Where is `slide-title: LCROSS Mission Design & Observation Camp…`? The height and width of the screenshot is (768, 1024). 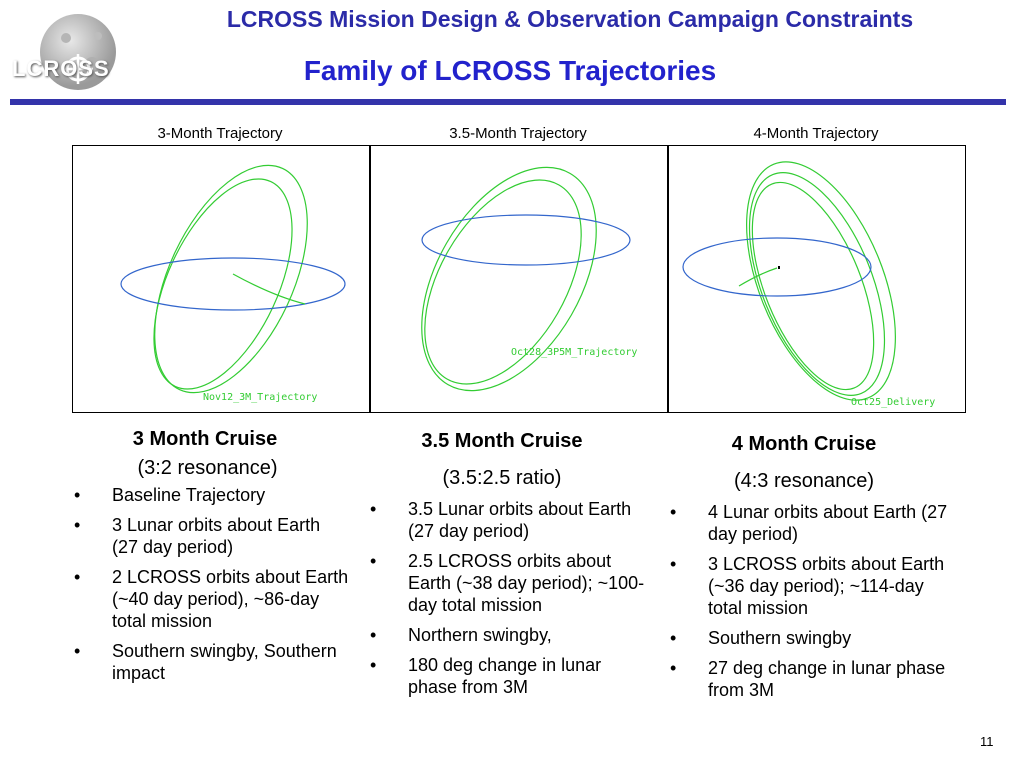 slide-title: LCROSS Mission Design & Observation Camp… is located at coordinates (570, 19).